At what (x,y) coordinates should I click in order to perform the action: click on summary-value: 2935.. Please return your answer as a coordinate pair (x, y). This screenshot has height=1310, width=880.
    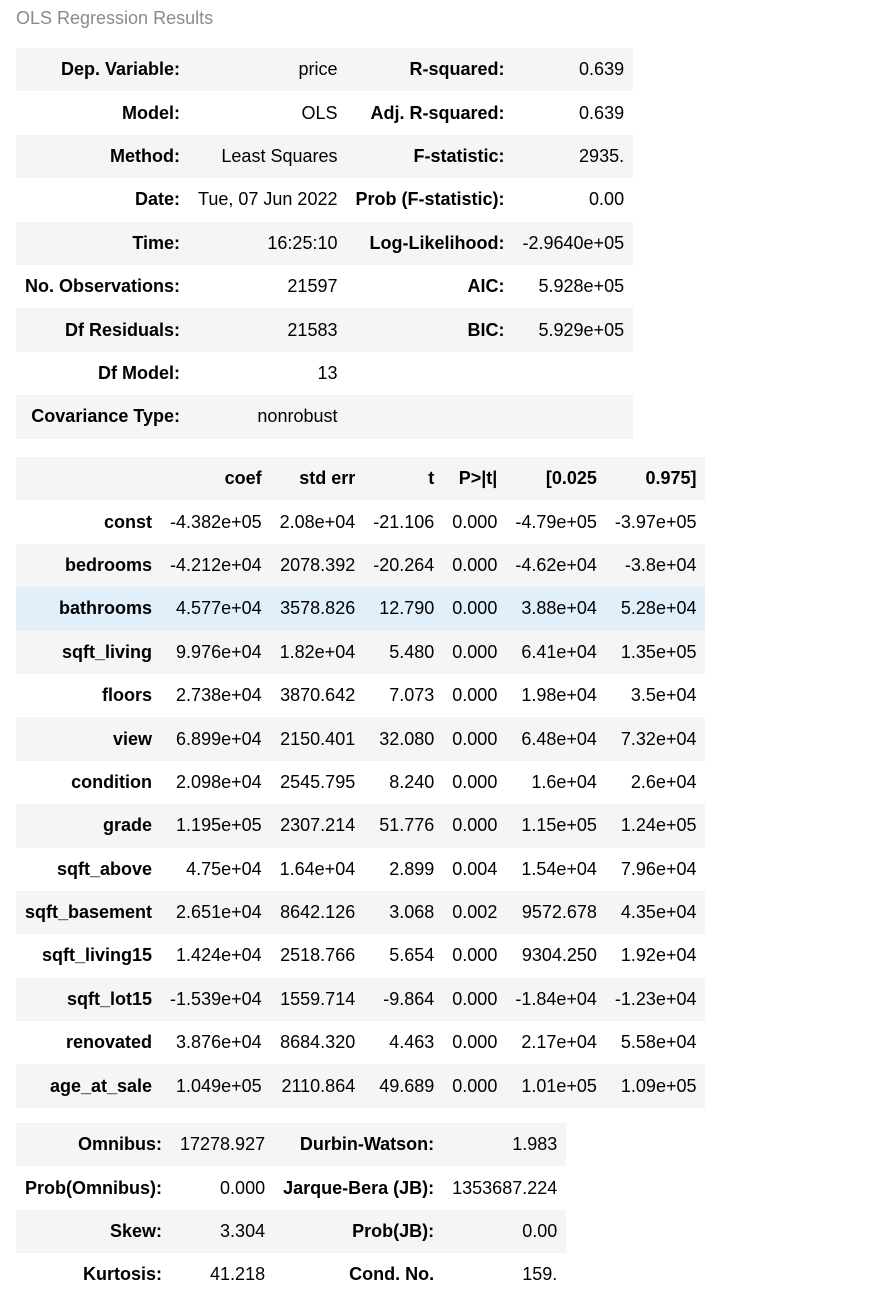
    Looking at the image, I should click on (602, 155).